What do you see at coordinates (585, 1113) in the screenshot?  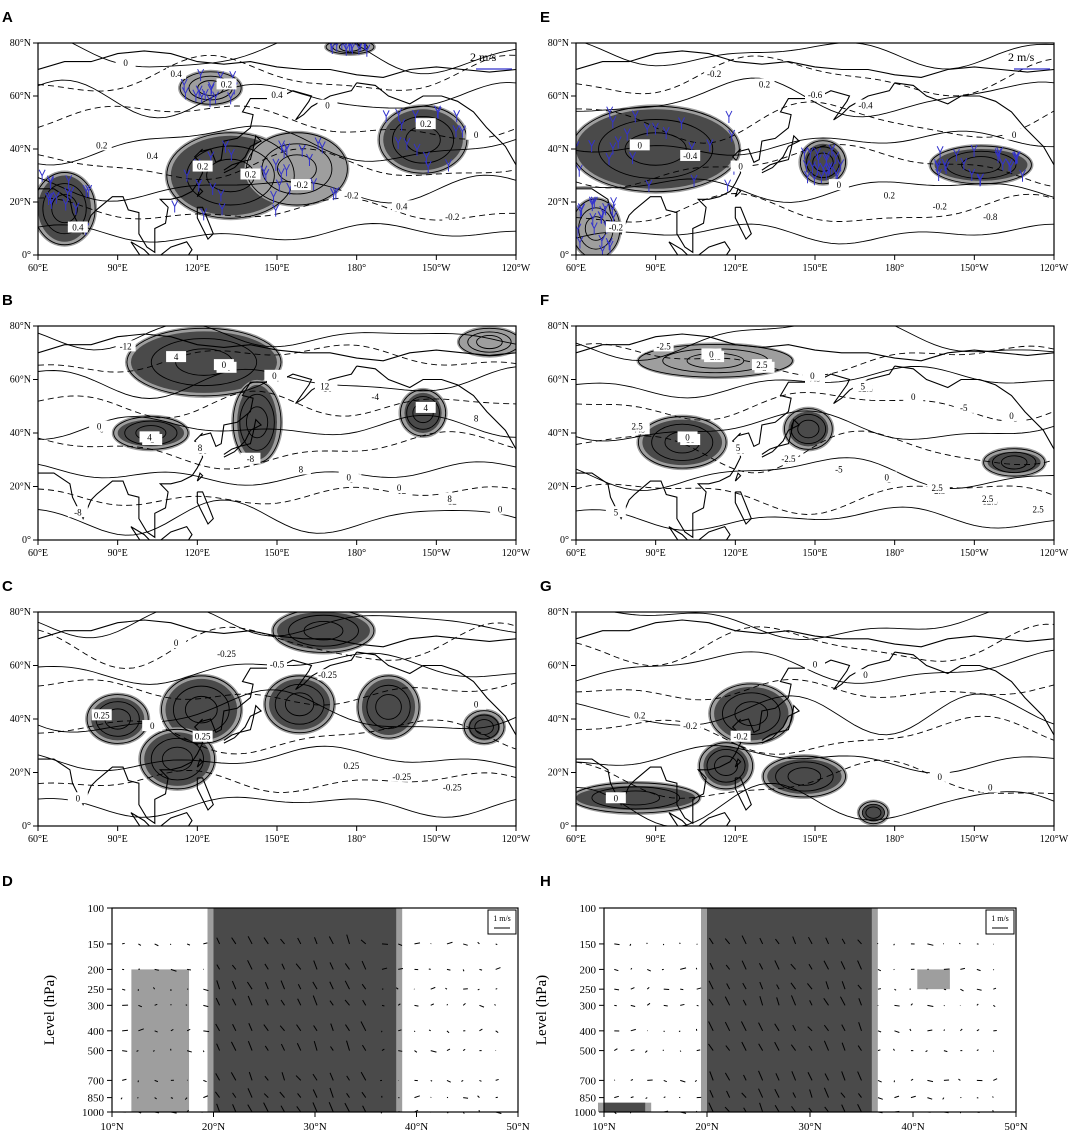 I see `y-tick-label: 1000` at bounding box center [585, 1113].